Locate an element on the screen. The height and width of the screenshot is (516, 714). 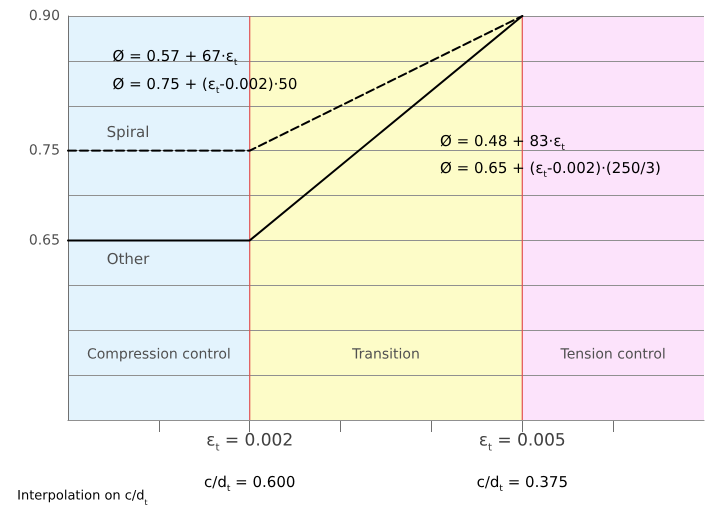
series-label: Other is located at coordinates (128, 259).